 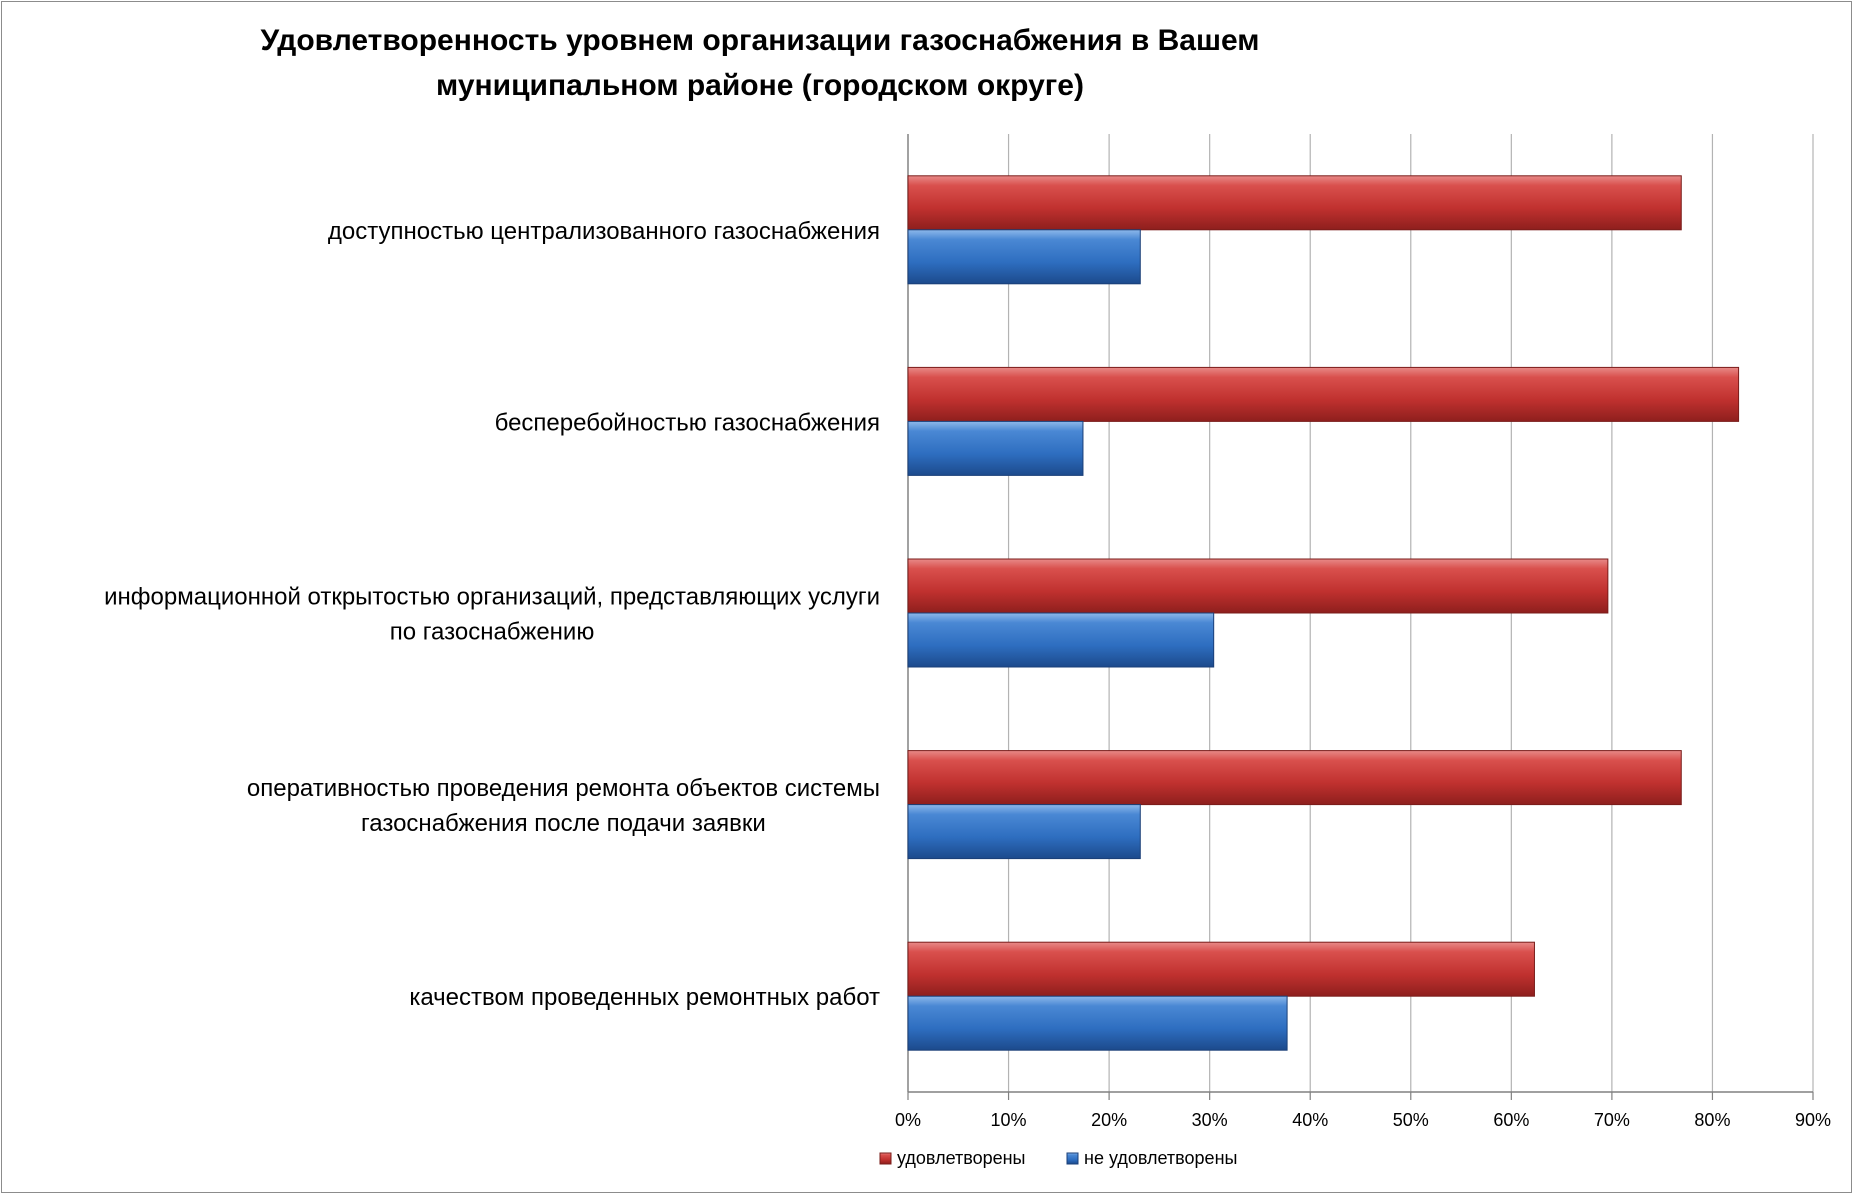 What do you see at coordinates (687, 422) in the screenshot?
I see `category-label: бесперебойностью газоснабжения` at bounding box center [687, 422].